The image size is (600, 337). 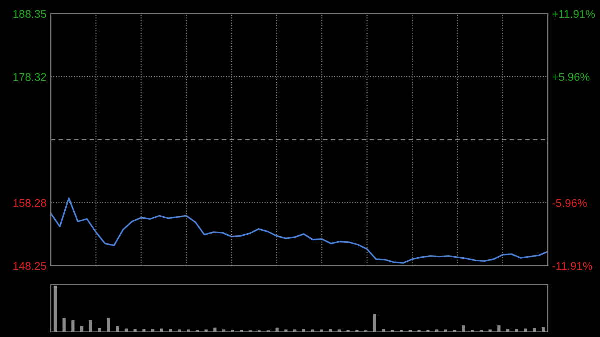 I want to click on y2-tick-label: -11.91%, so click(x=572, y=266).